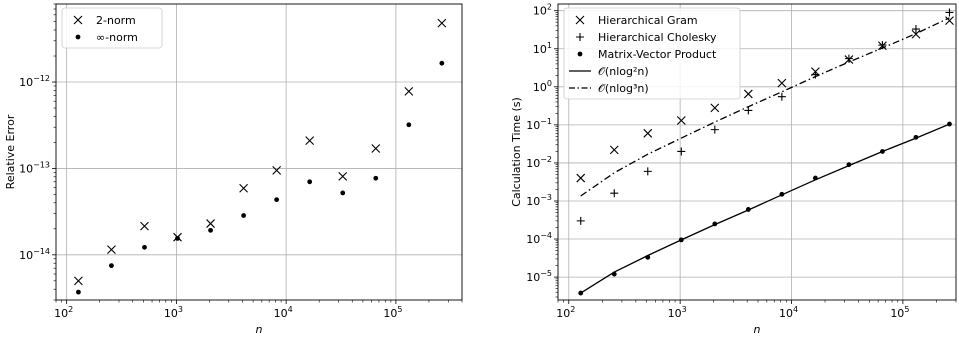 The width and height of the screenshot is (959, 341). What do you see at coordinates (41, 164) in the screenshot?
I see `y-tick-exp: −13` at bounding box center [41, 164].